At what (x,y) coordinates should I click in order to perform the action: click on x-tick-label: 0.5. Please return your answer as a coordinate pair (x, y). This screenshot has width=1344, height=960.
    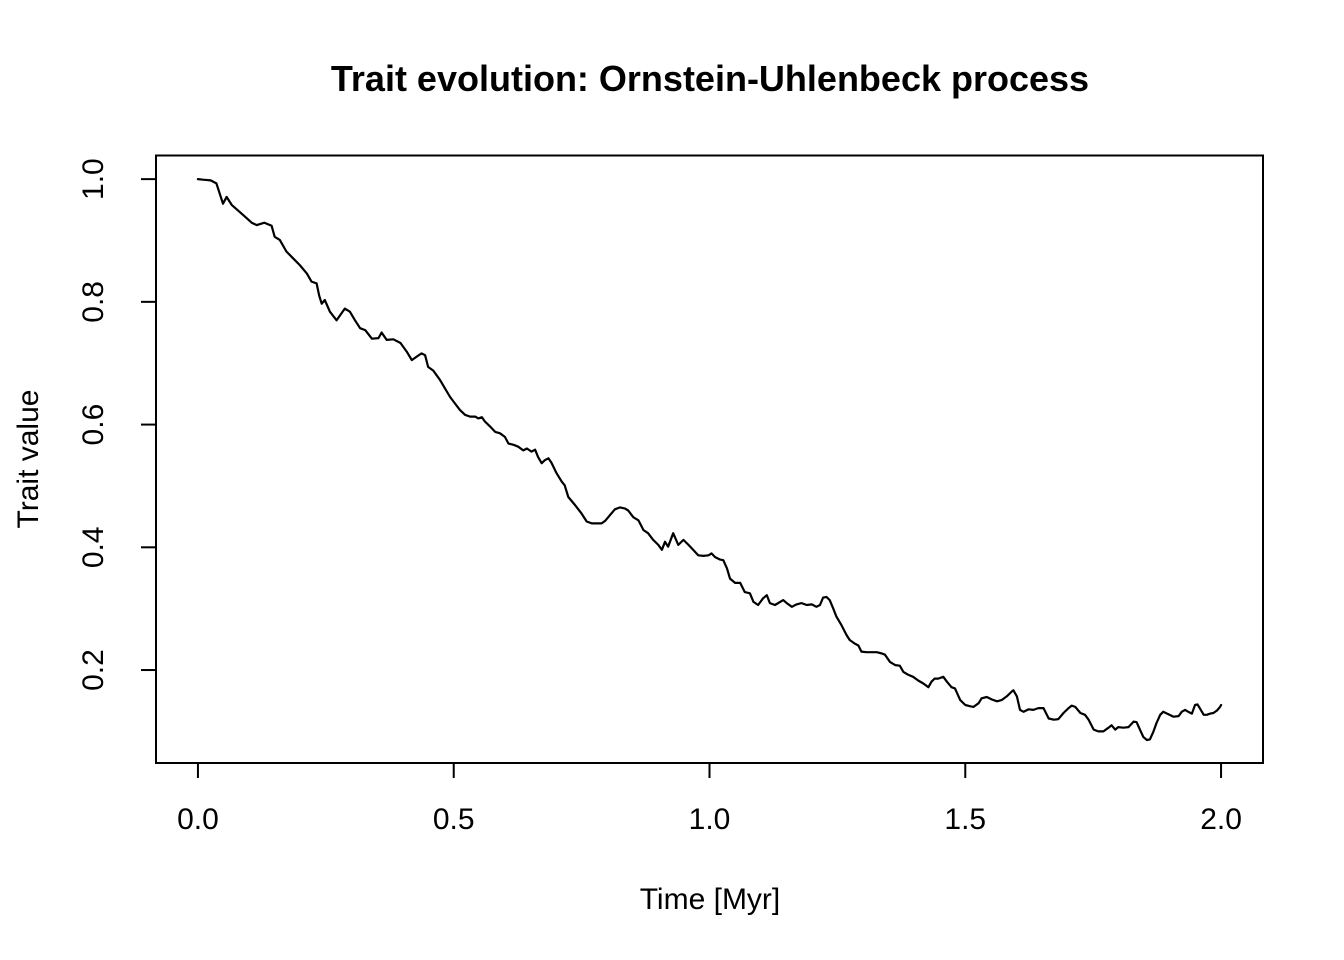
    Looking at the image, I should click on (454, 819).